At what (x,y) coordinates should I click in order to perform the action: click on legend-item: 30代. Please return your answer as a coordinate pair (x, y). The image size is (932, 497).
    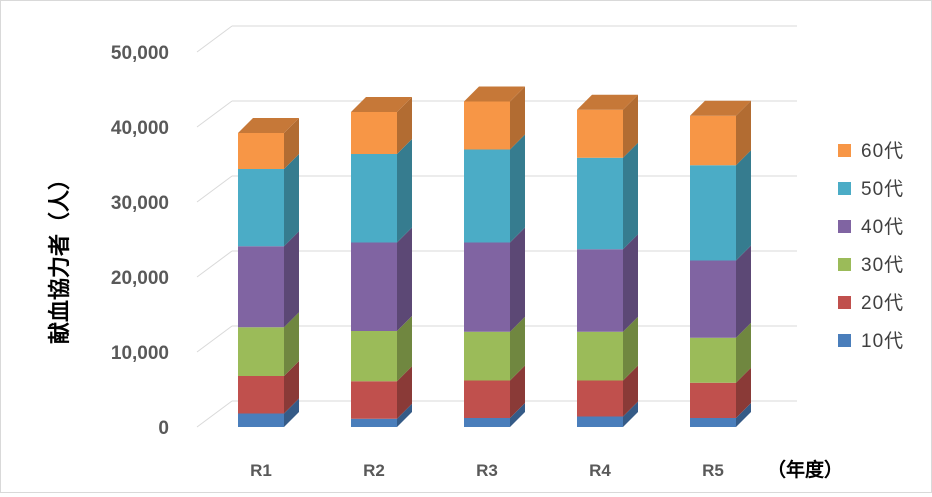
    Looking at the image, I should click on (871, 265).